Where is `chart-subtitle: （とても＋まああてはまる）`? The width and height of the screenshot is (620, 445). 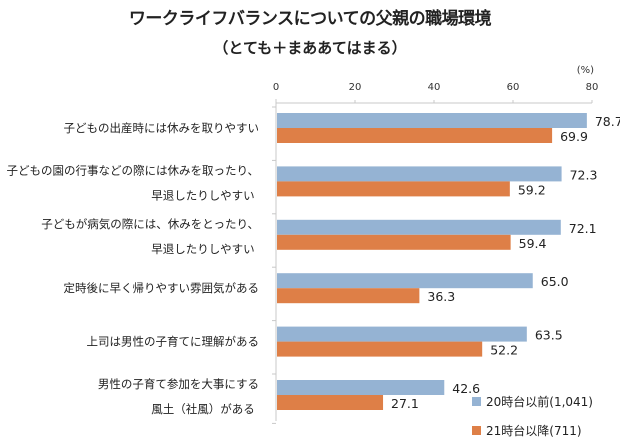 chart-subtitle: （とても＋まああてはまる） is located at coordinates (310, 48).